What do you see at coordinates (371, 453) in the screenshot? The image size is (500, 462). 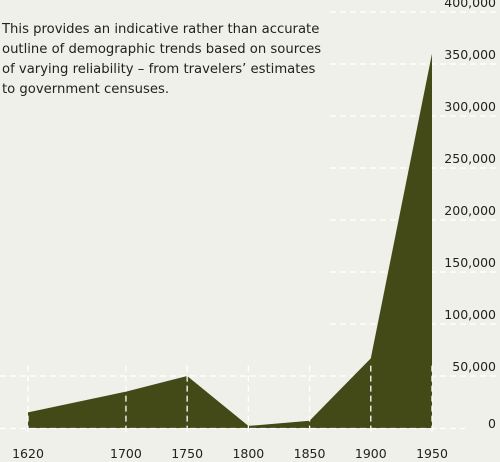 I see `x-tick-label: 1900` at bounding box center [371, 453].